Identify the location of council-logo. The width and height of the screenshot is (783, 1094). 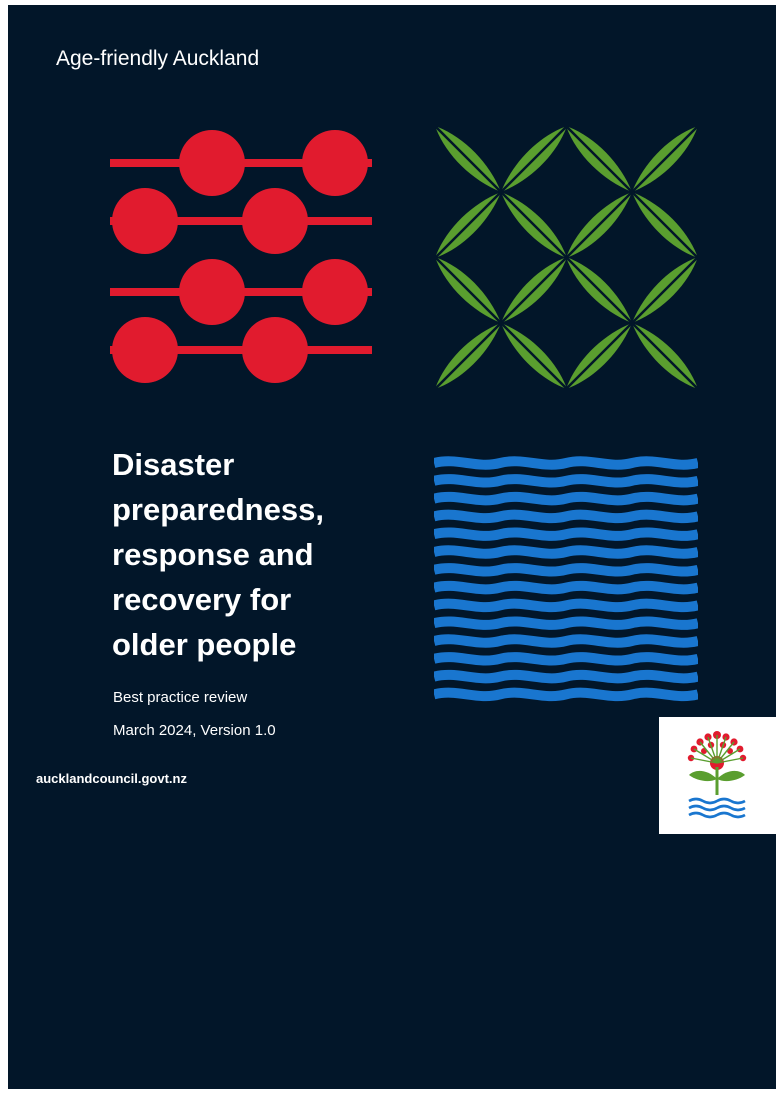
(717, 775).